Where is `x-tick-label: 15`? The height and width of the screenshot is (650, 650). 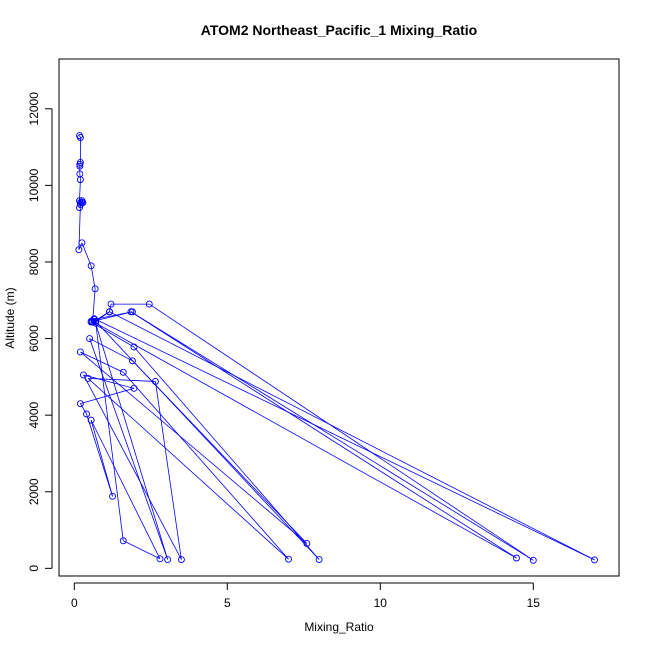 x-tick-label: 15 is located at coordinates (534, 603).